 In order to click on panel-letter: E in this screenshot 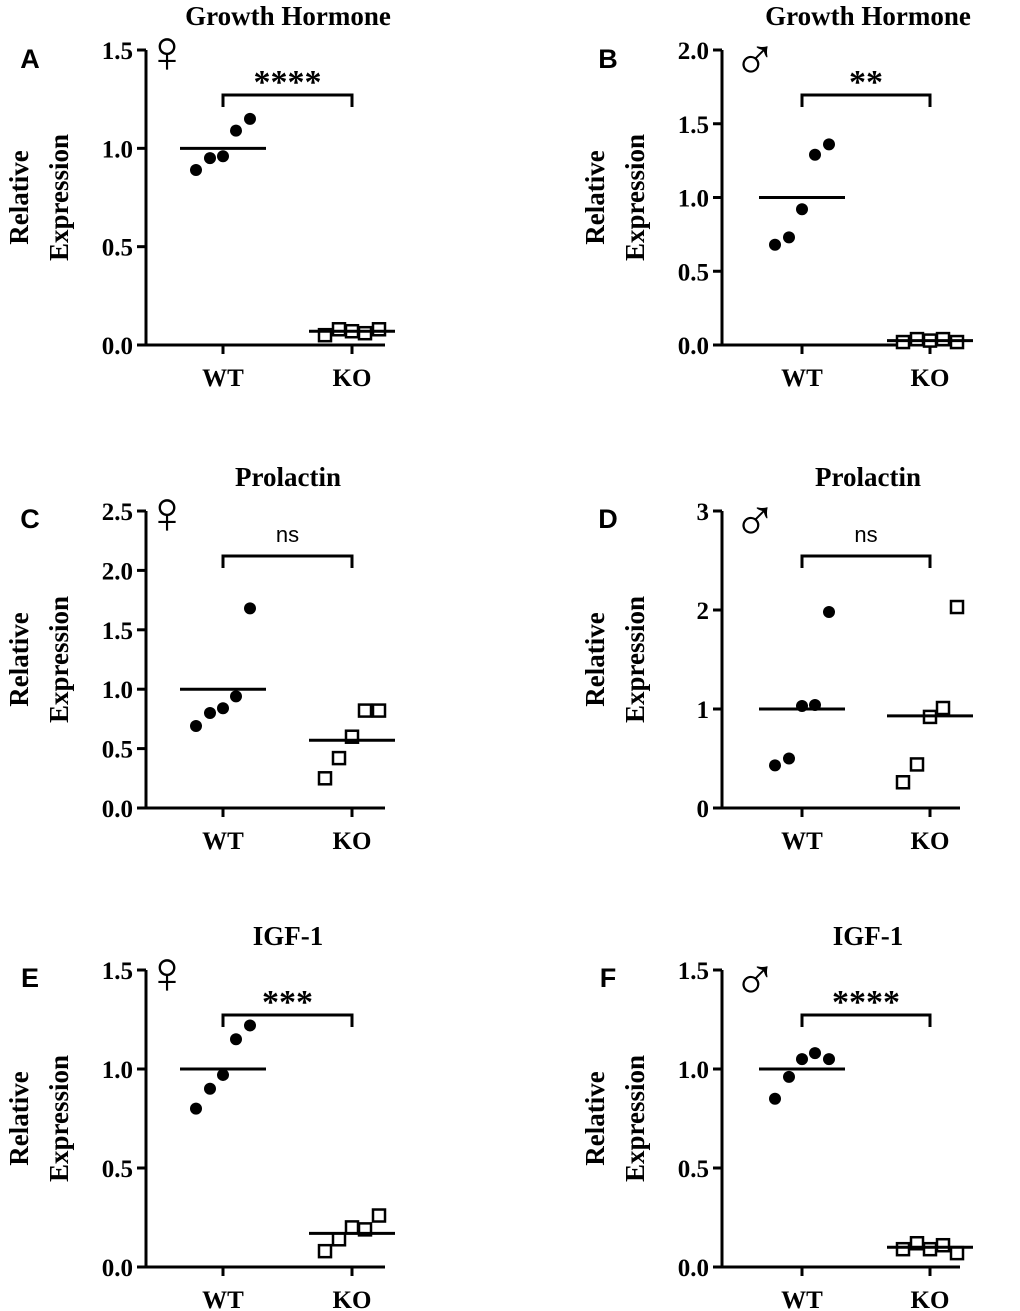, I will do `click(30, 978)`.